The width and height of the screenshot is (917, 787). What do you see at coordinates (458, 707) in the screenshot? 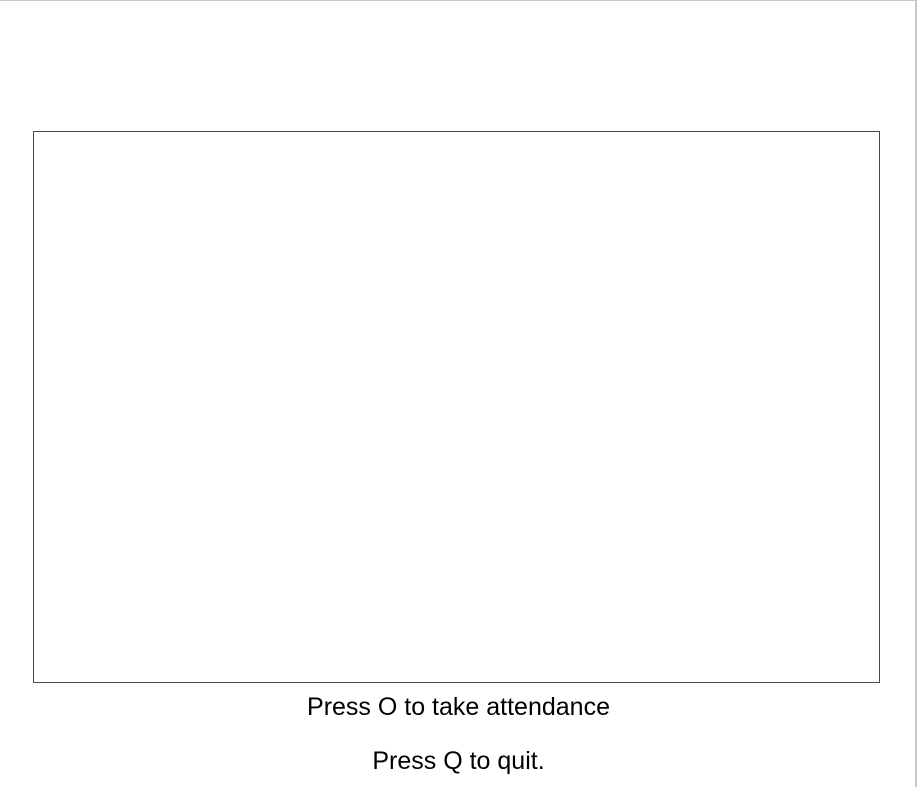
I see `take-attendance-instruction: Press O to take attendance` at bounding box center [458, 707].